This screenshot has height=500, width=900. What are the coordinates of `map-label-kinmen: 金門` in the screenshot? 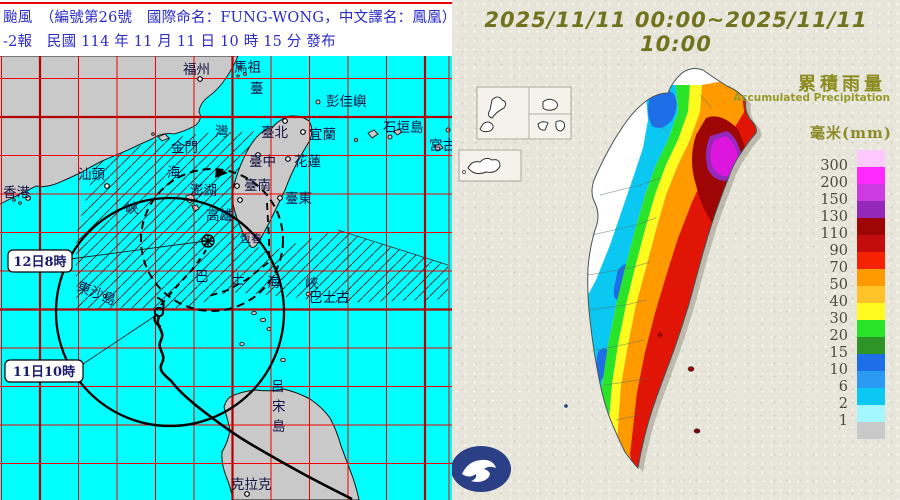 It's located at (184, 148).